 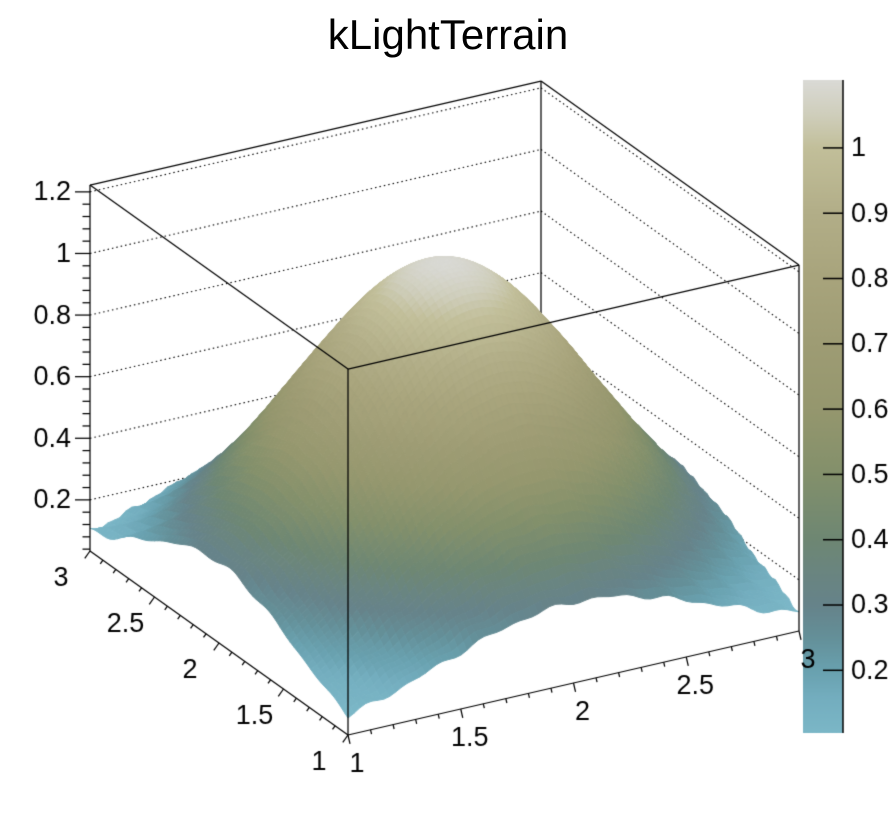 What do you see at coordinates (448, 34) in the screenshot?
I see `plot-title: kLightTerrain` at bounding box center [448, 34].